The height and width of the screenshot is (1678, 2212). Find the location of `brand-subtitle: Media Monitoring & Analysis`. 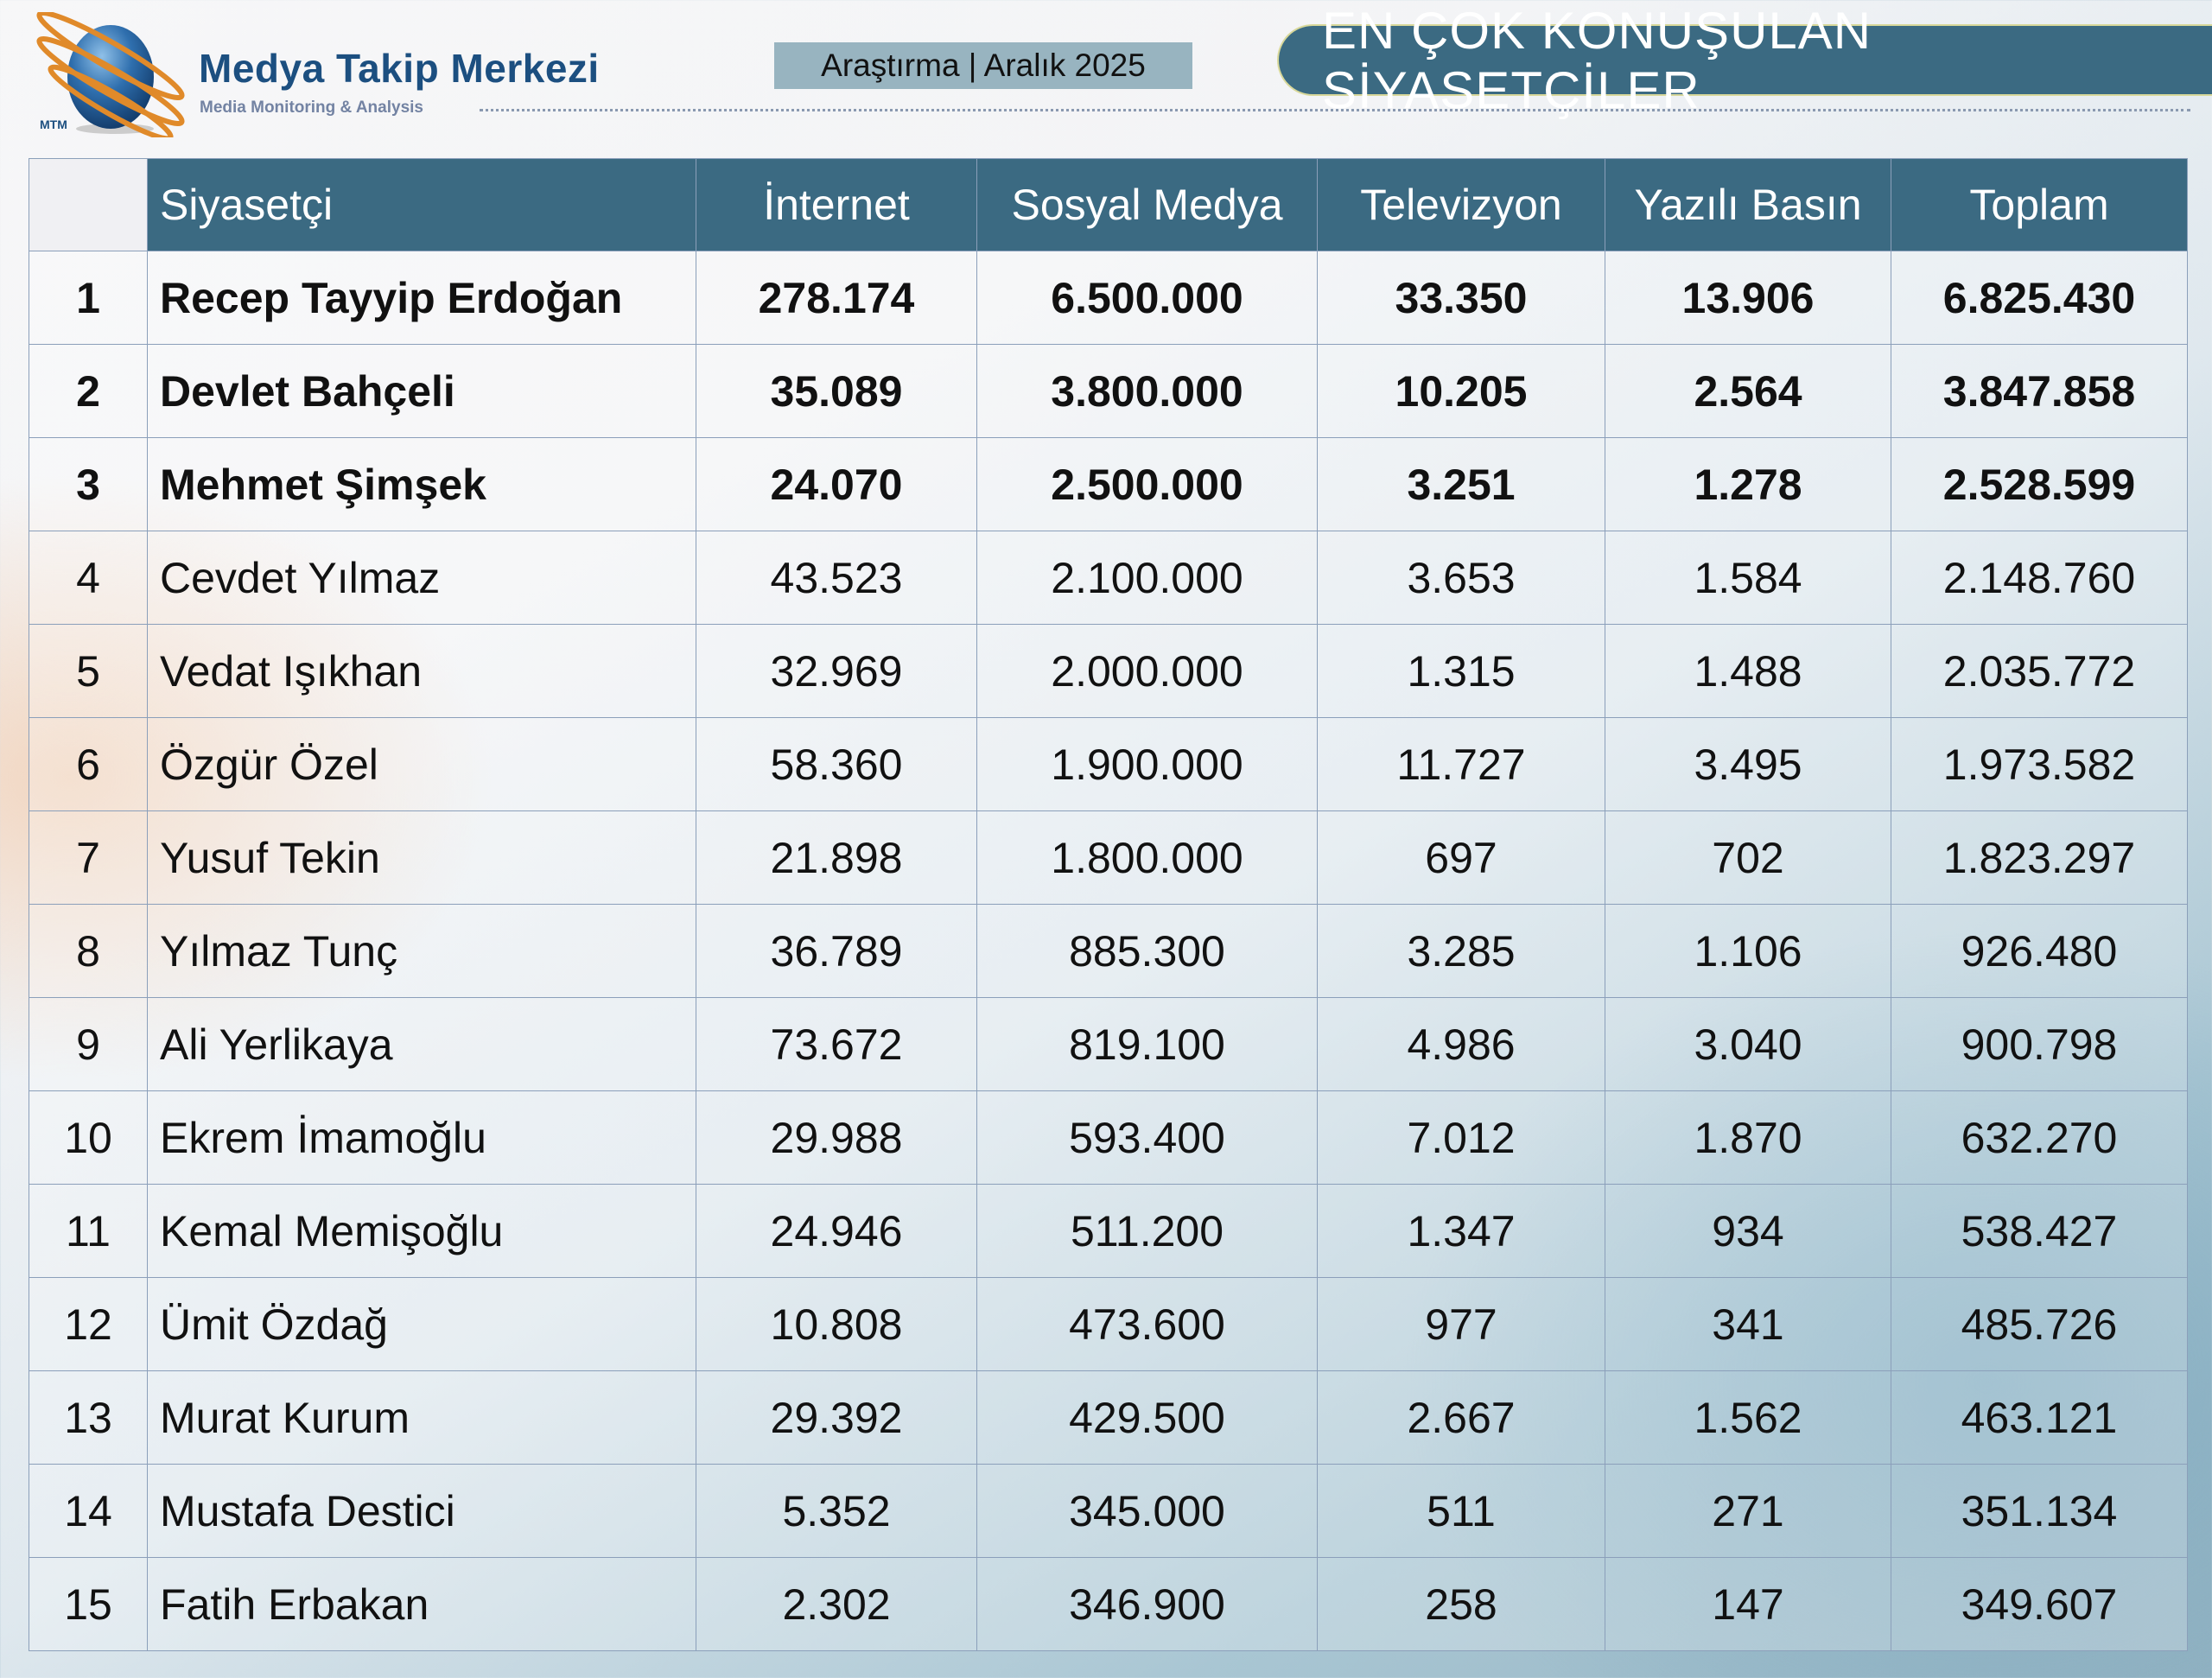

brand-subtitle: Media Monitoring & Analysis is located at coordinates (311, 108).